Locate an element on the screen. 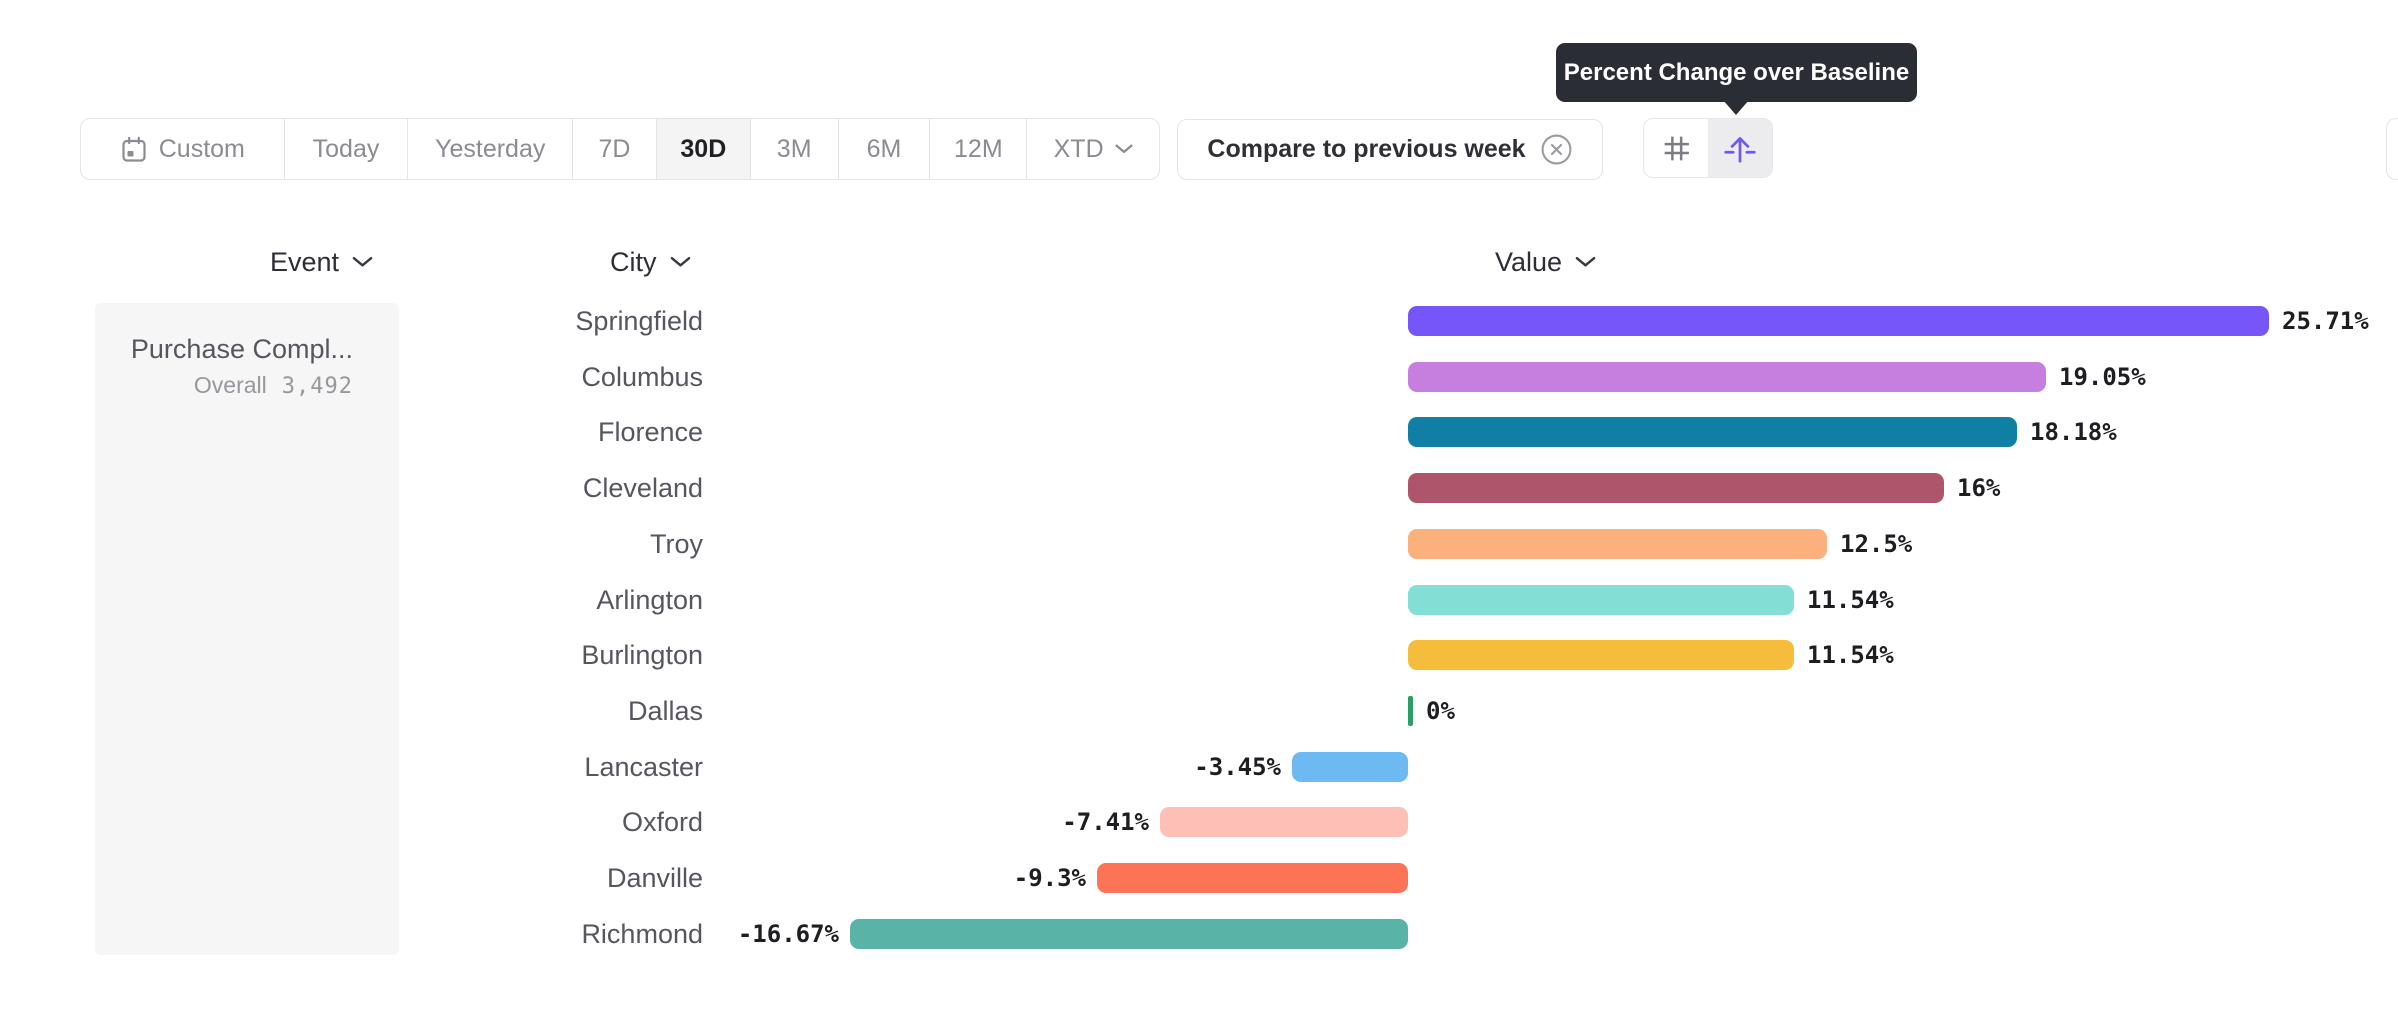  bar-richmond is located at coordinates (1129, 934).